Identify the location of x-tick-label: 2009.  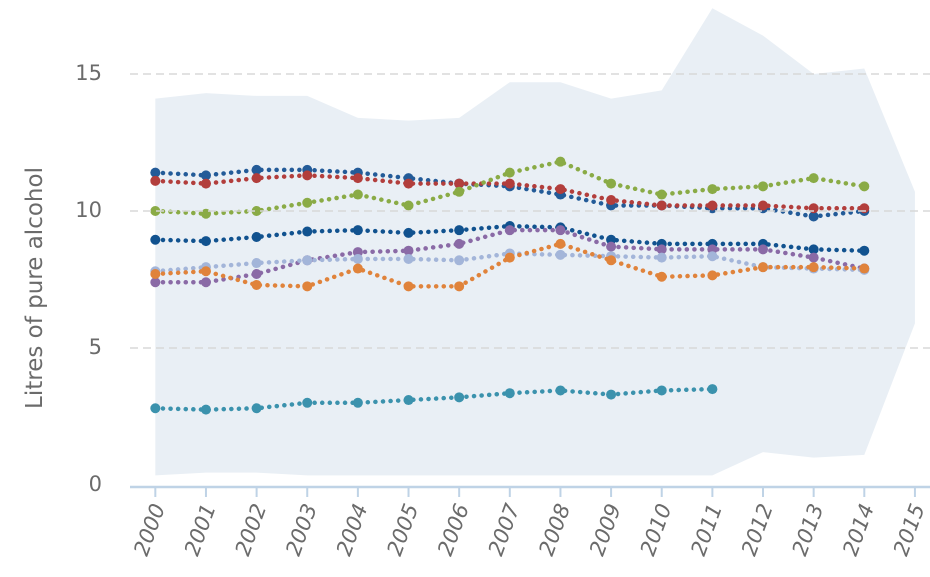
(605, 530).